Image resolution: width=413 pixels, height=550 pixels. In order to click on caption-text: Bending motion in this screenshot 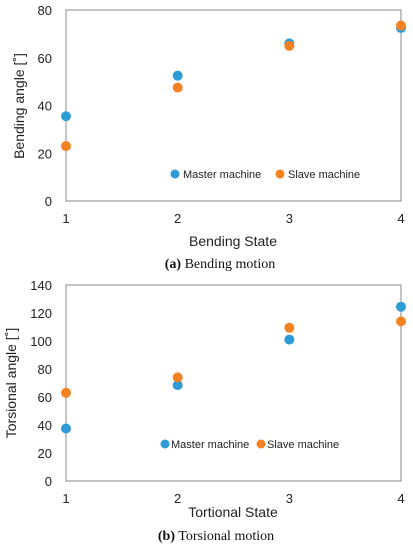, I will do `click(228, 264)`.